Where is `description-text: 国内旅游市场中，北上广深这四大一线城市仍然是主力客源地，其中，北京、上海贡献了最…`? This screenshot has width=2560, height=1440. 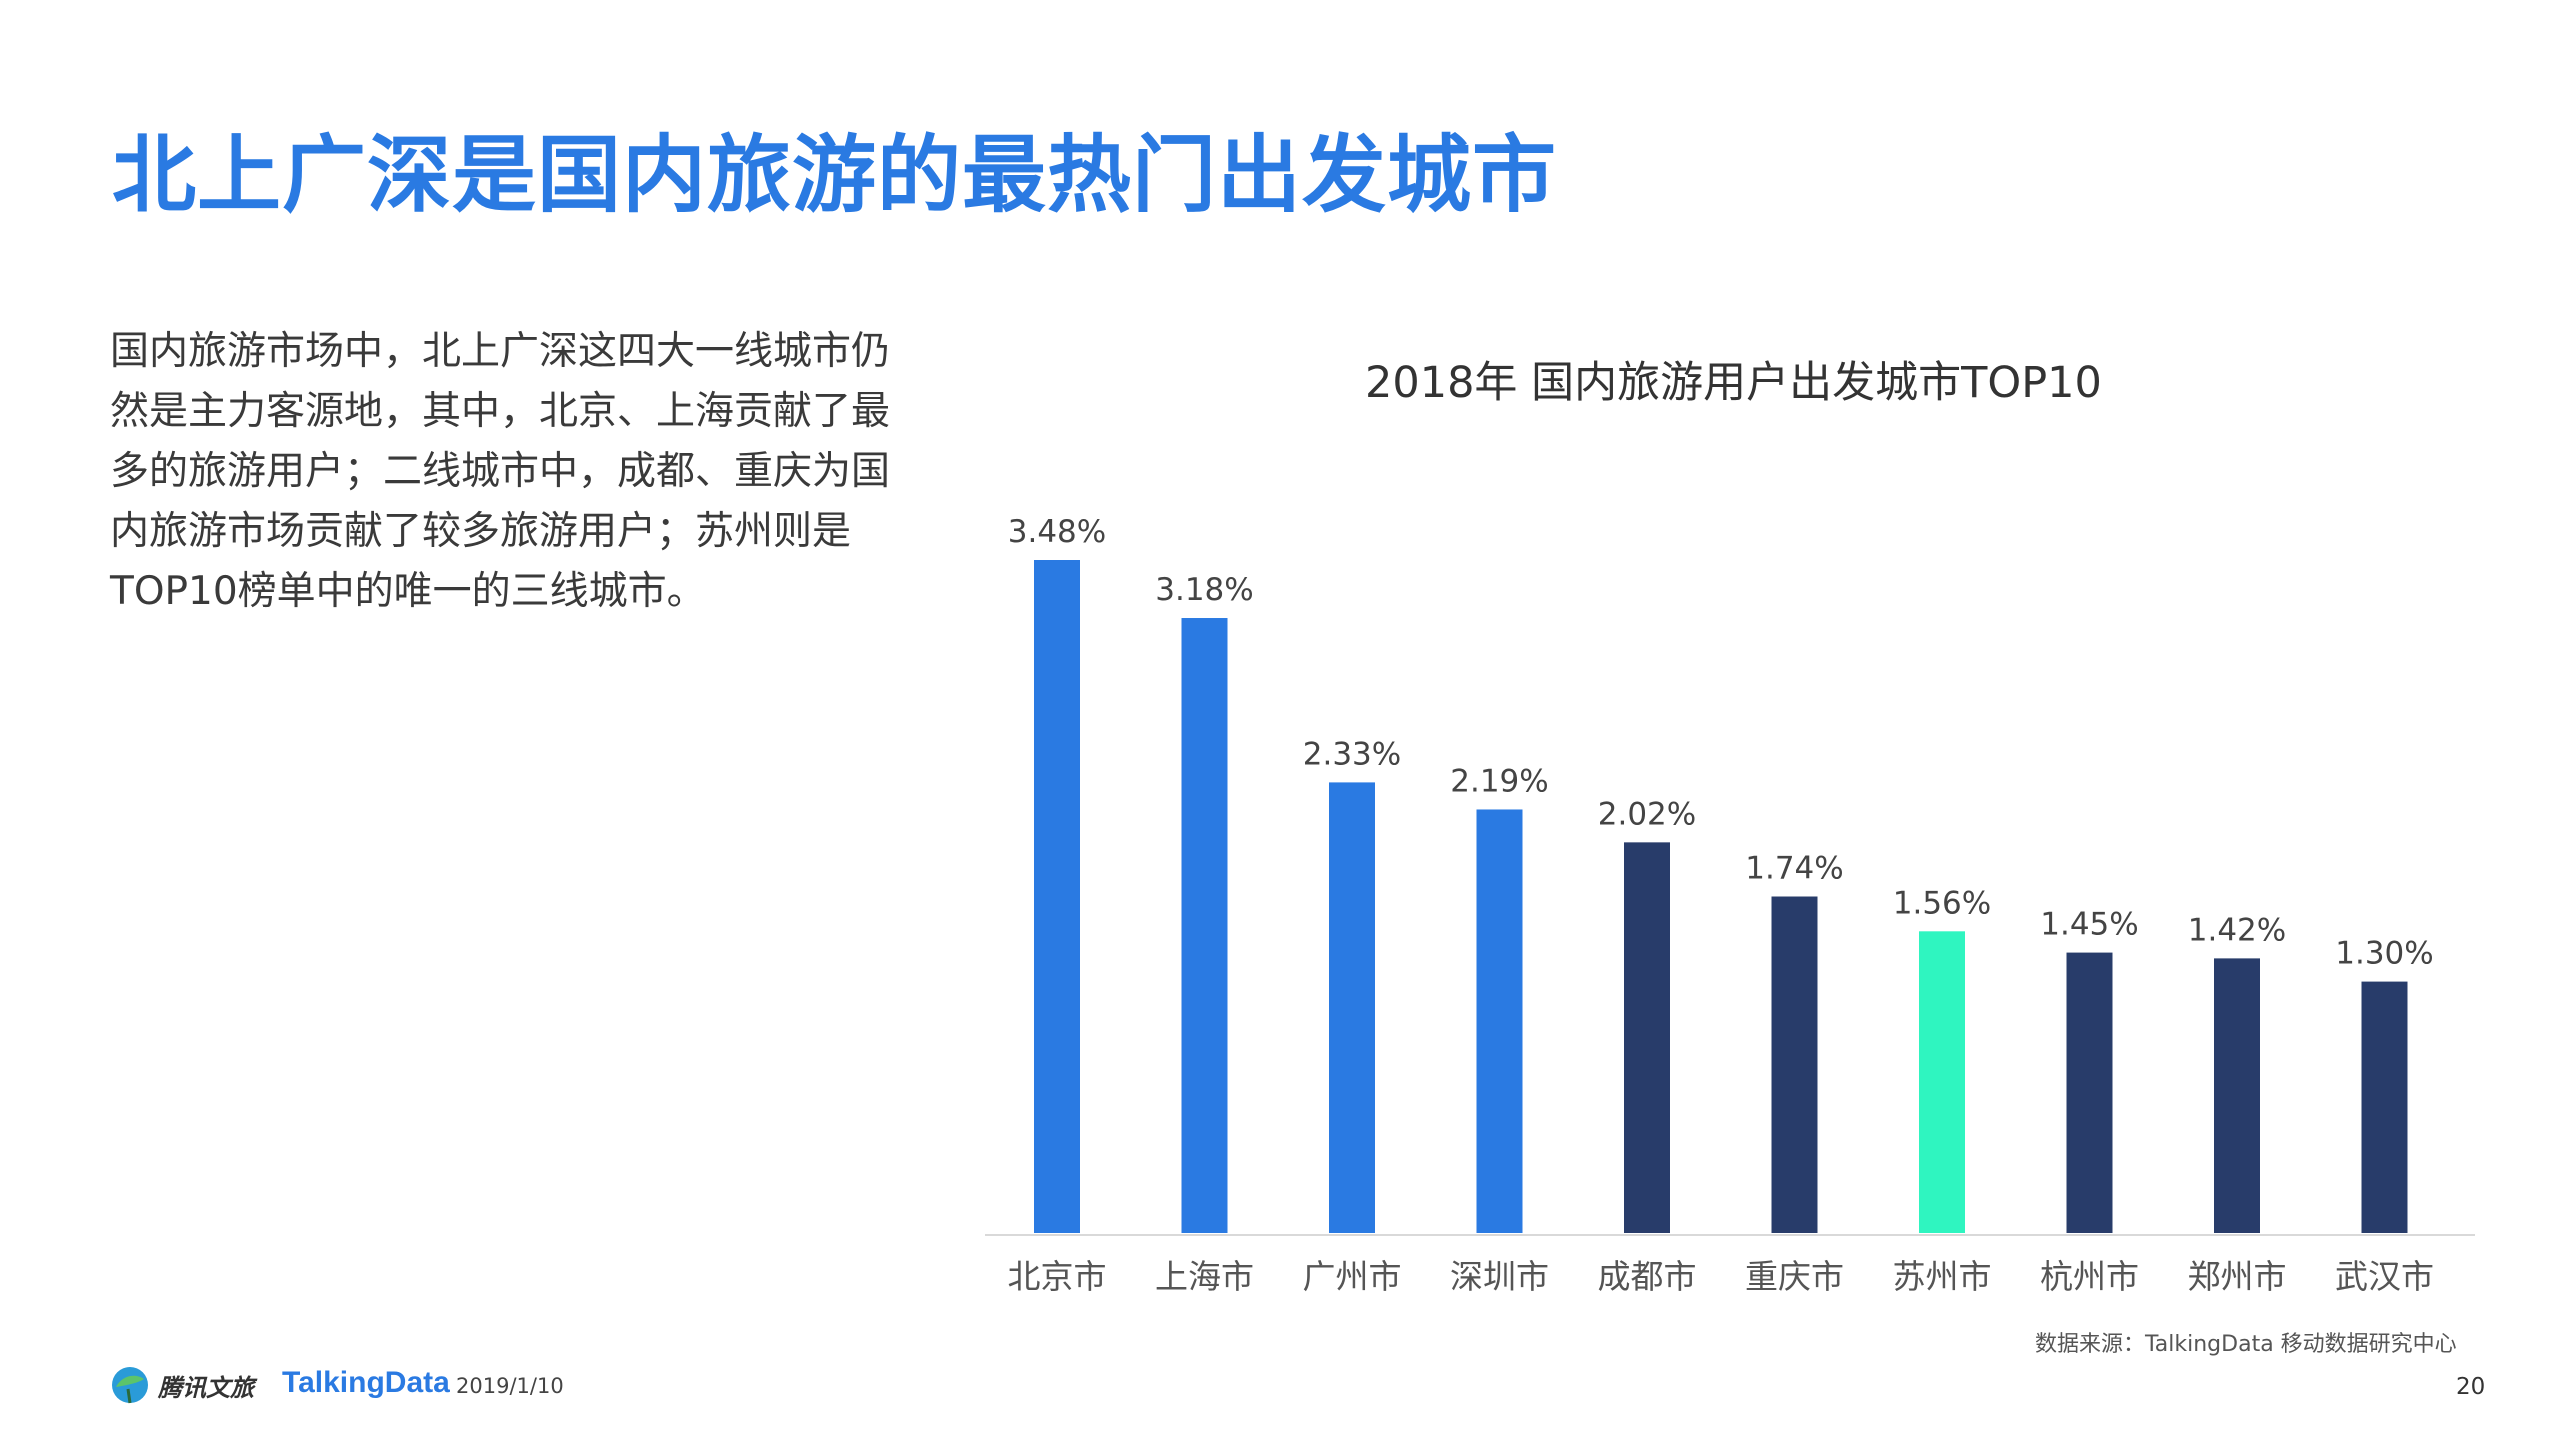 description-text: 国内旅游市场中，北上广深这四大一线城市仍然是主力客源地，其中，北京、上海贡献了最… is located at coordinates (500, 471).